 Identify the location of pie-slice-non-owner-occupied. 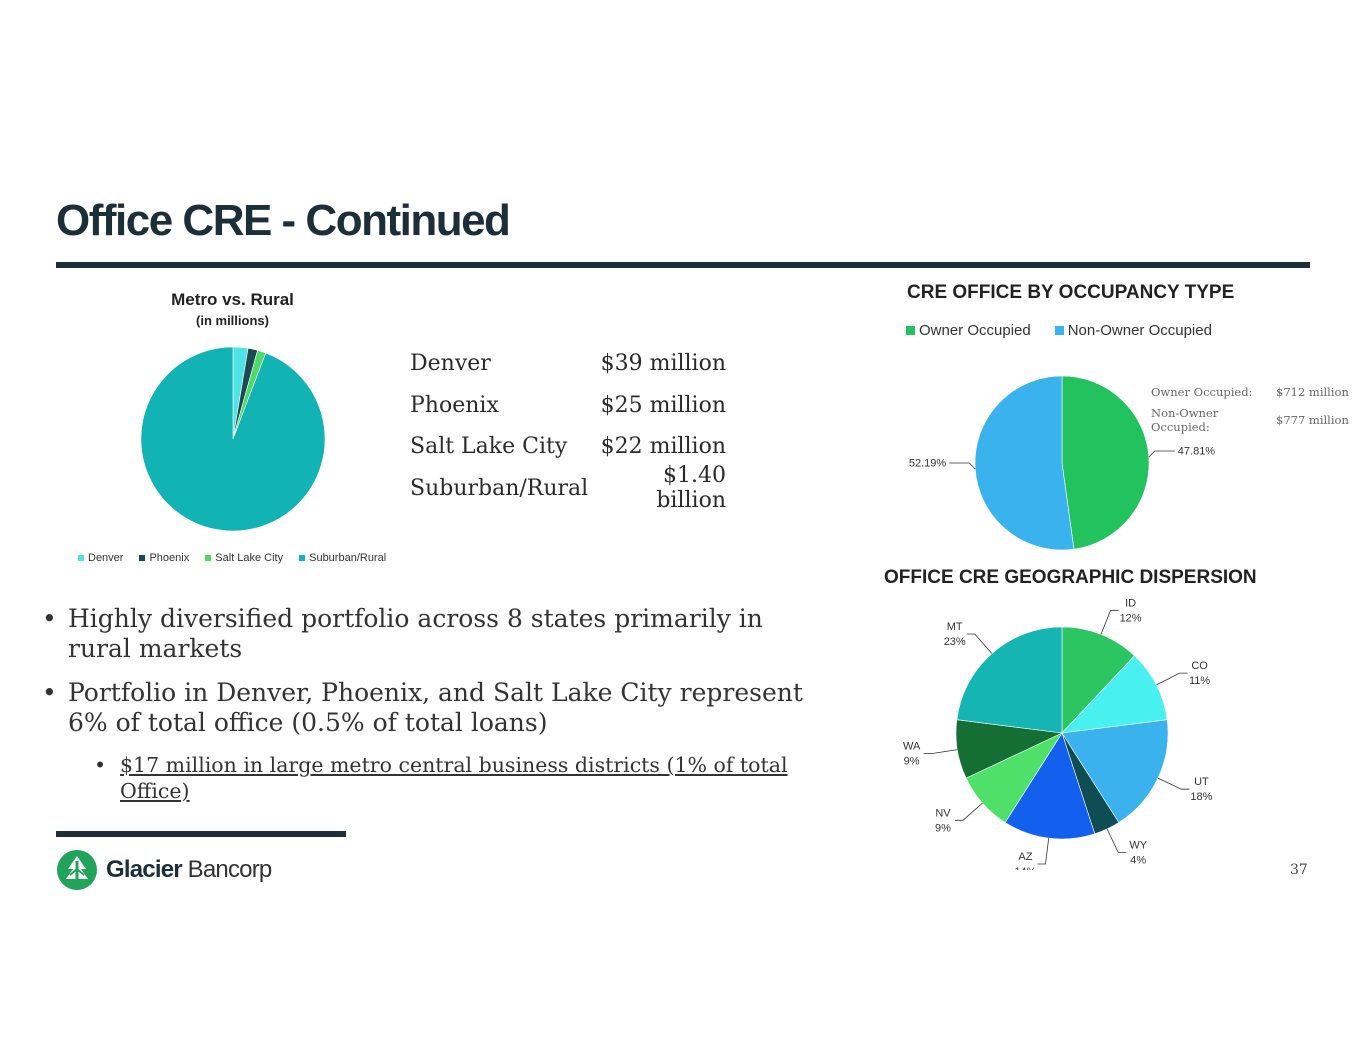
(1024, 463).